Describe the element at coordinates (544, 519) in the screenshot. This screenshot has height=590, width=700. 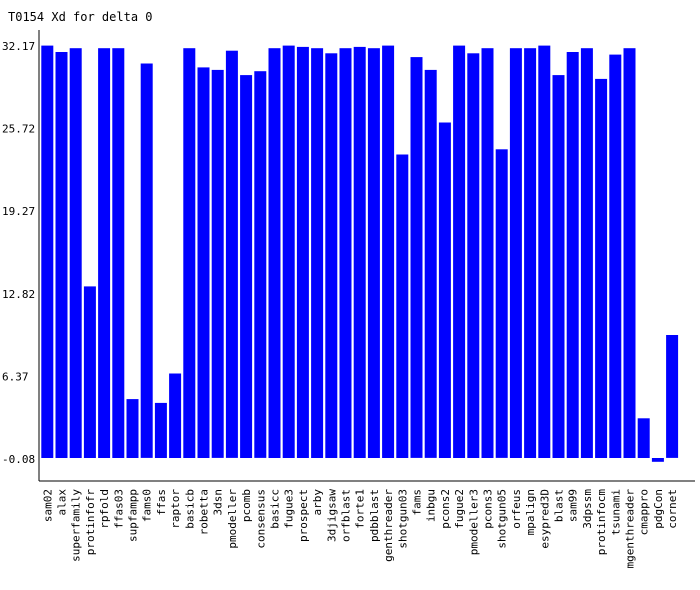
I see `x-tick-label: esypred3D` at that location.